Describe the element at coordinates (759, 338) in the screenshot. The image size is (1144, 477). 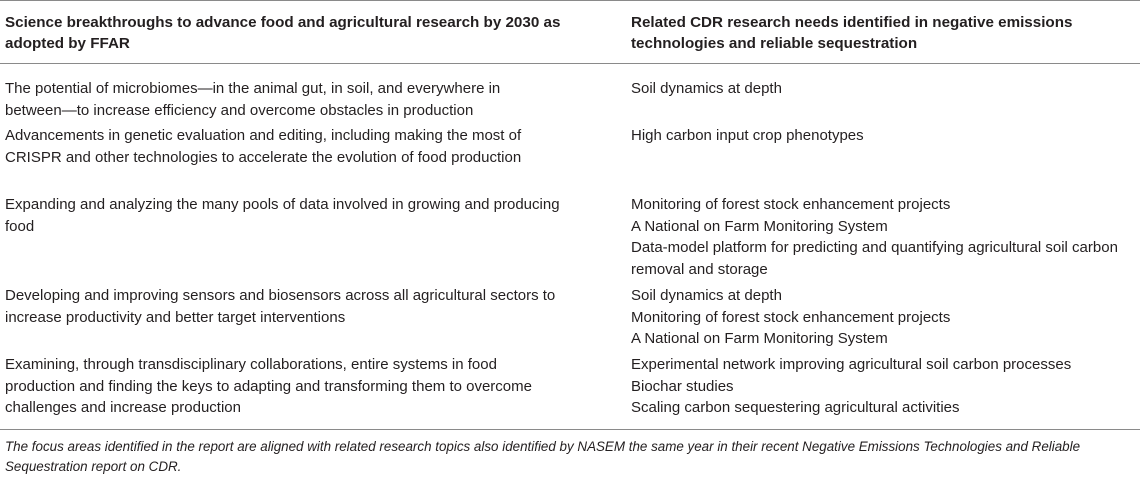
I see `row-4-need-3: A National on Farm Monitoring System` at that location.